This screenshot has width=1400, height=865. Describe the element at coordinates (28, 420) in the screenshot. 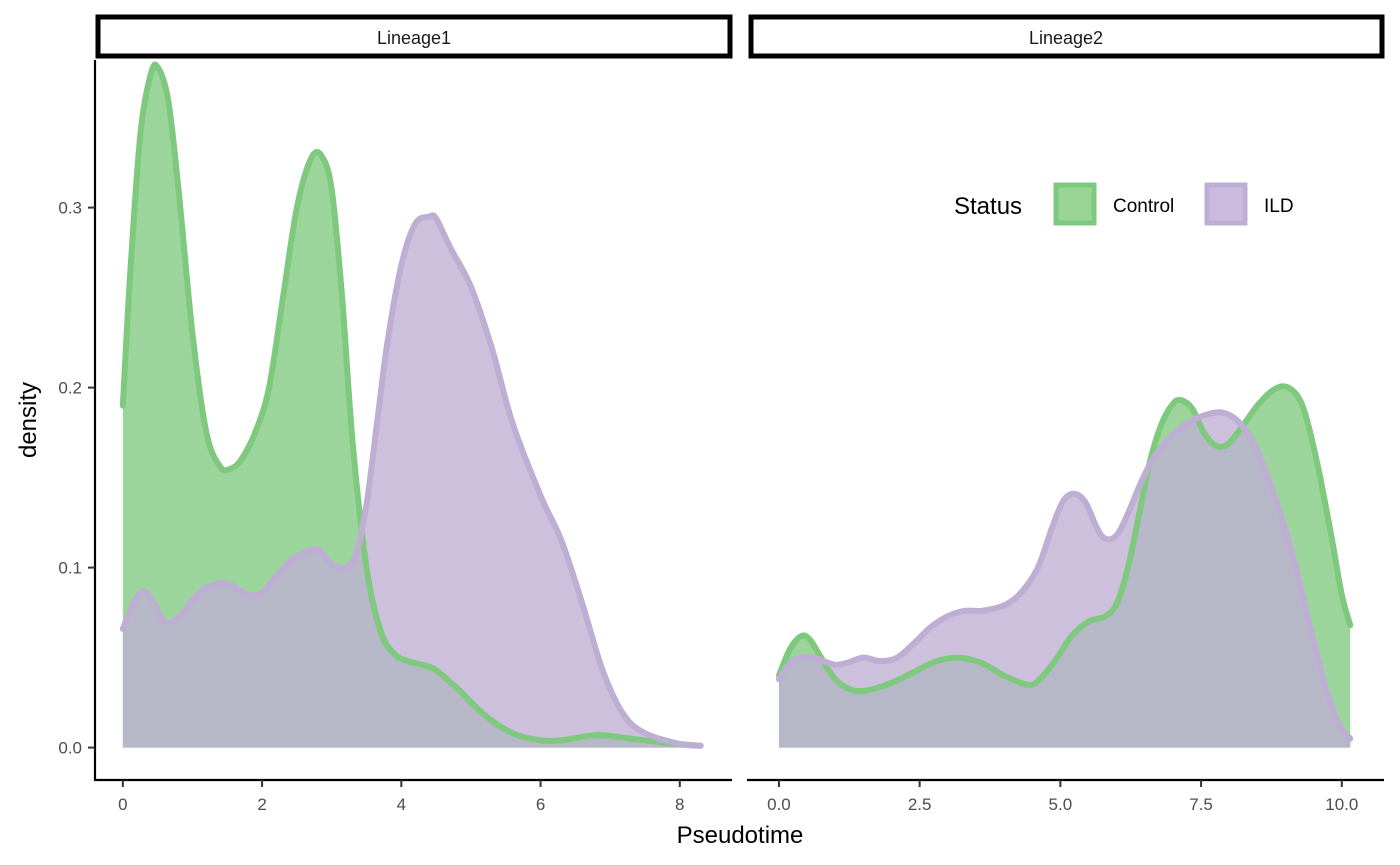

I see `y-axis-title: density` at that location.